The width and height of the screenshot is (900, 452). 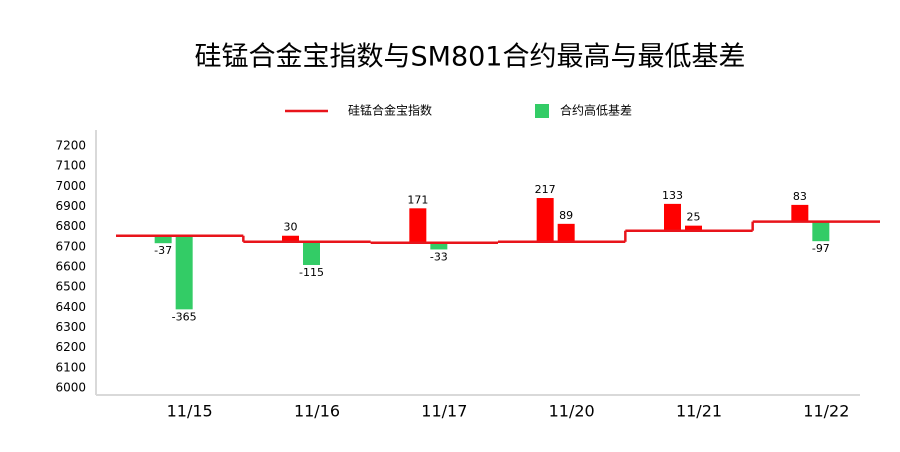 I want to click on x-tick-label: 11/15, so click(x=190, y=411).